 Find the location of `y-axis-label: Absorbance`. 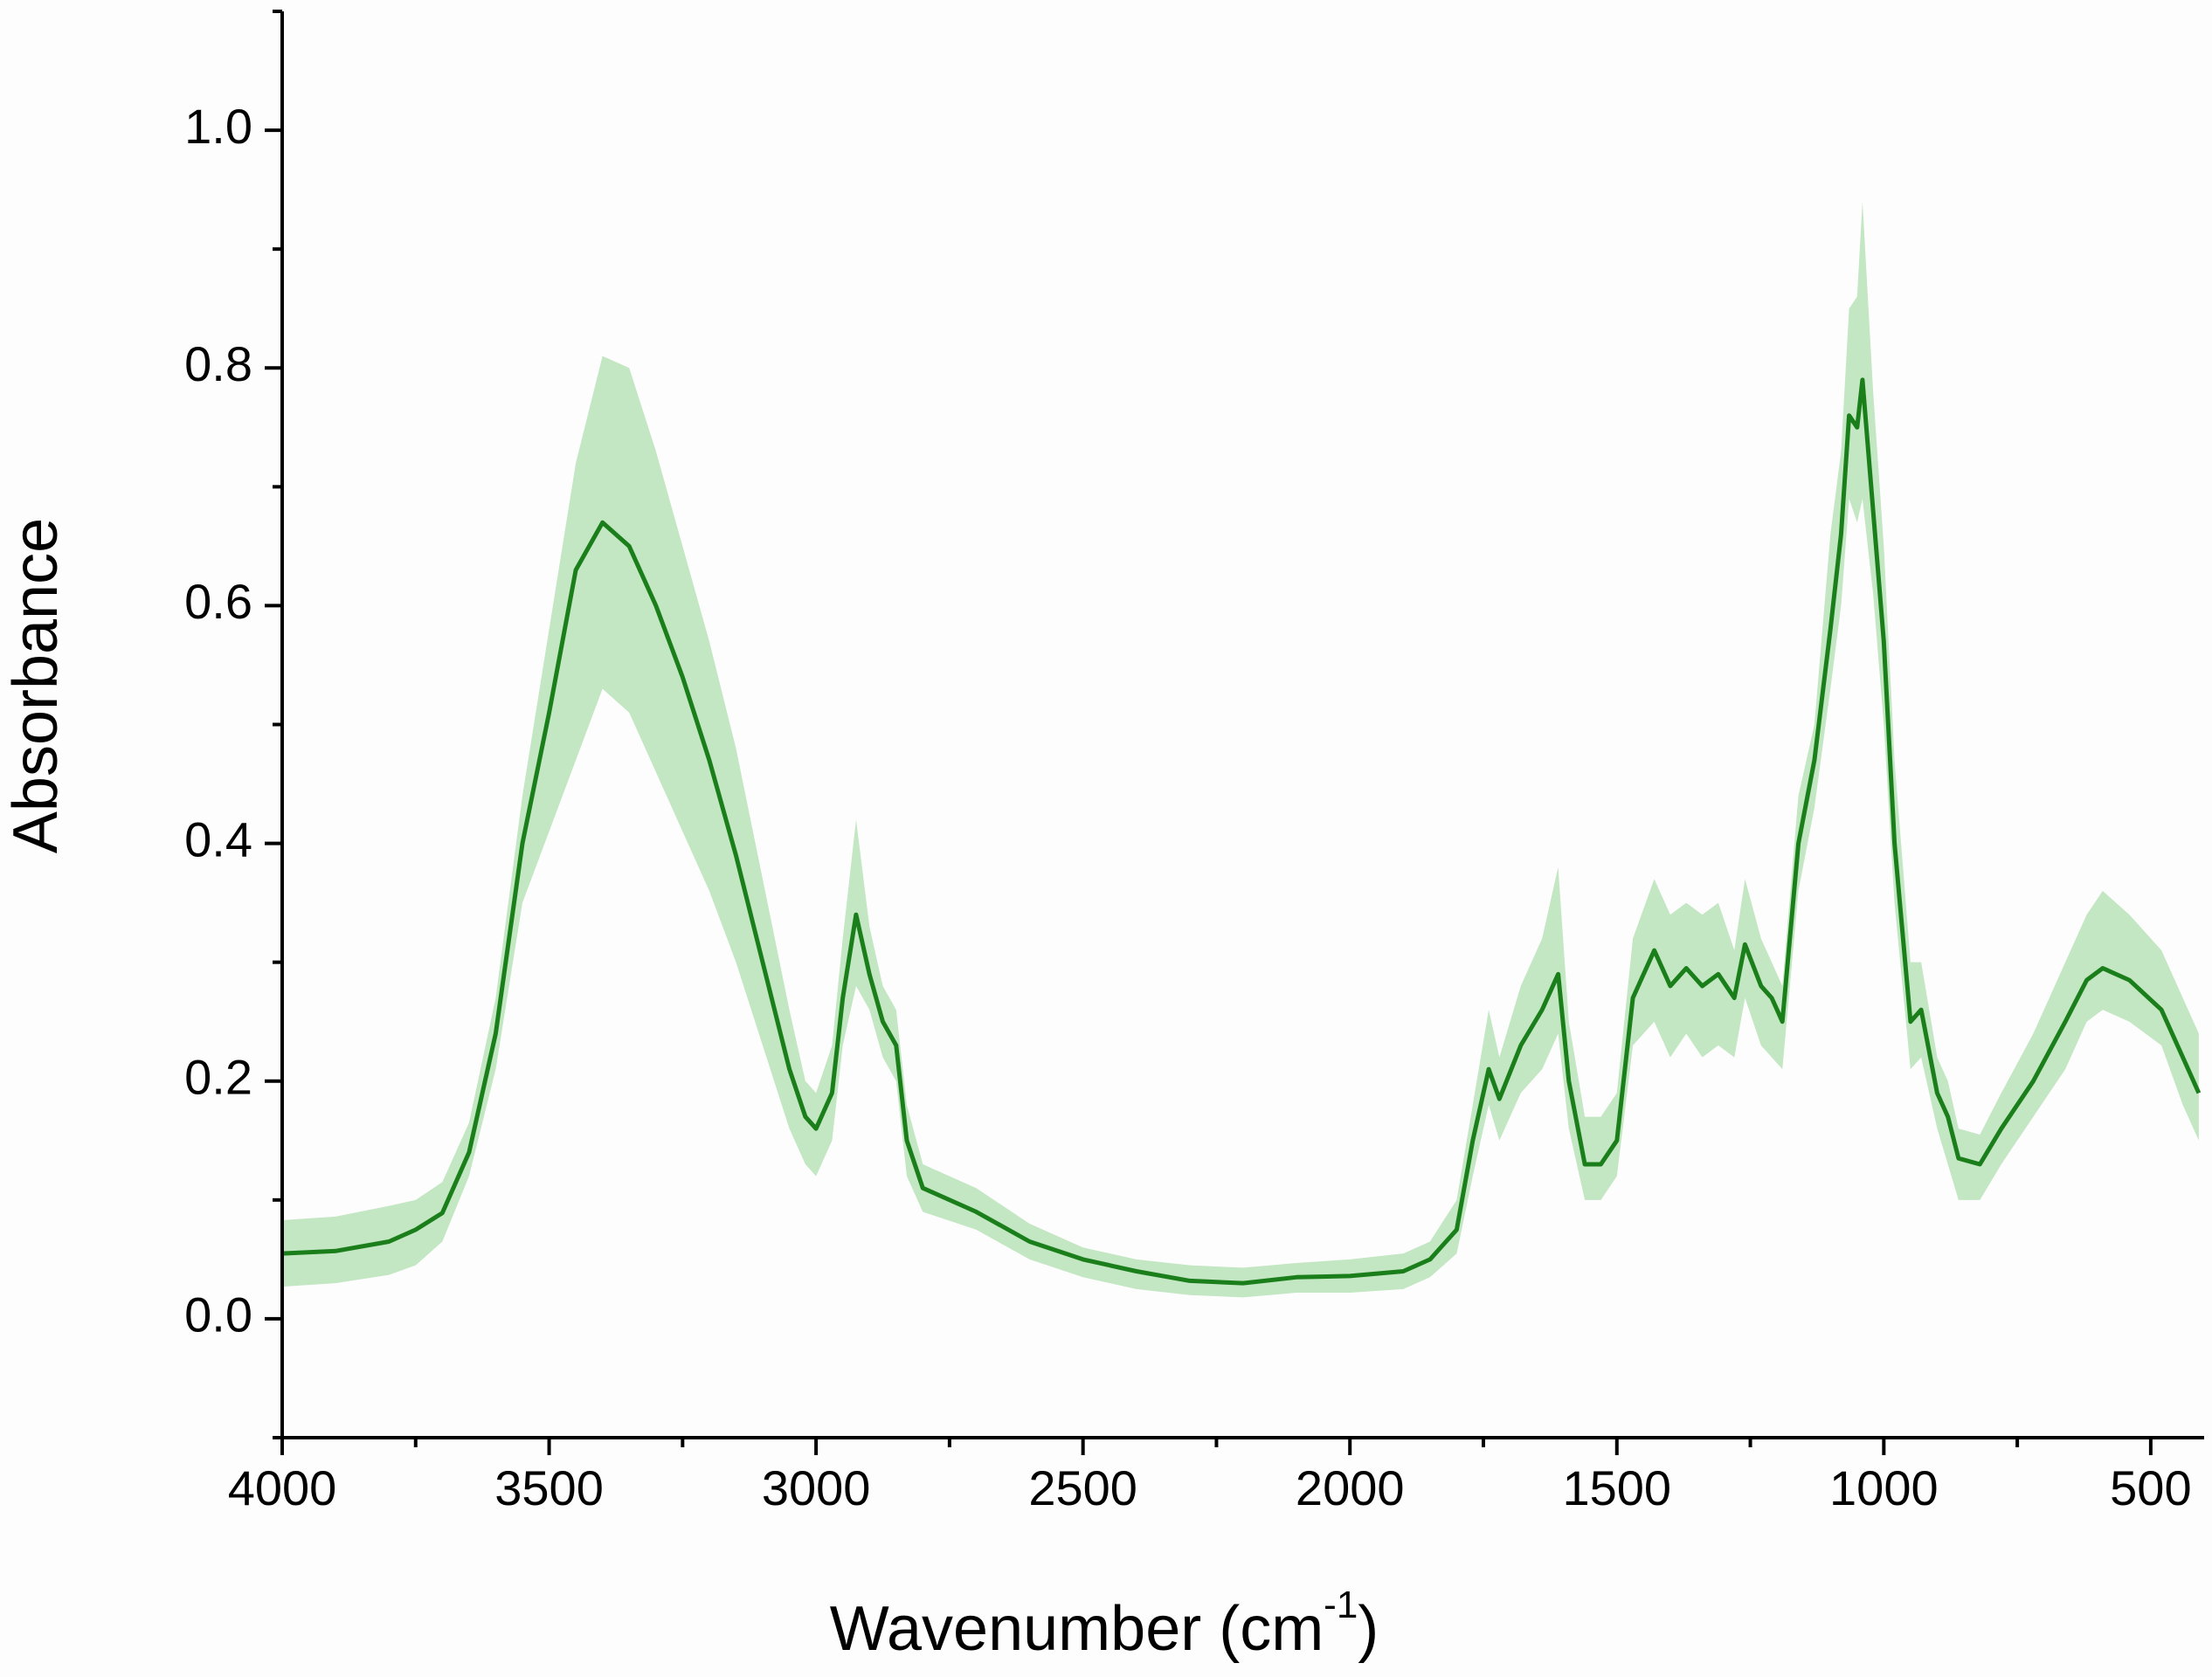

y-axis-label: Absorbance is located at coordinates (36, 685).